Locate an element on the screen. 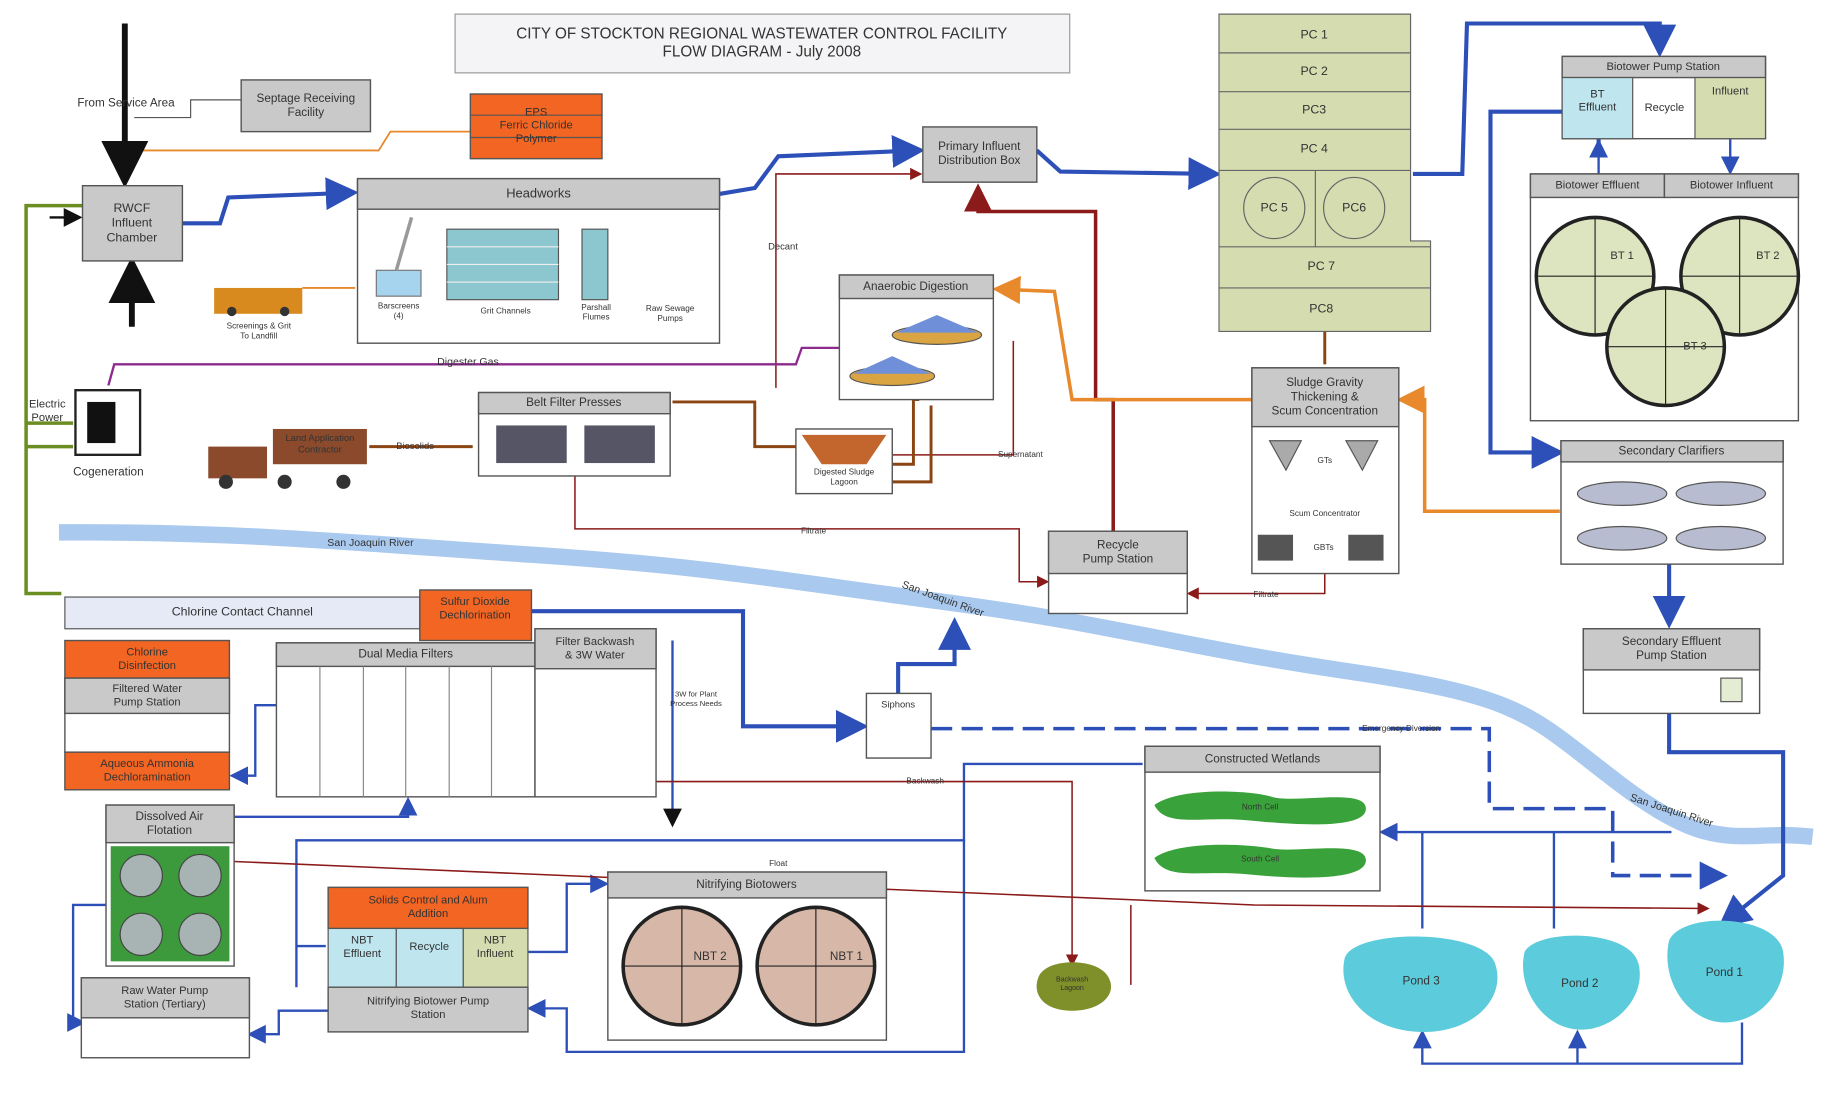  label: Distribution Box is located at coordinates (979, 160).